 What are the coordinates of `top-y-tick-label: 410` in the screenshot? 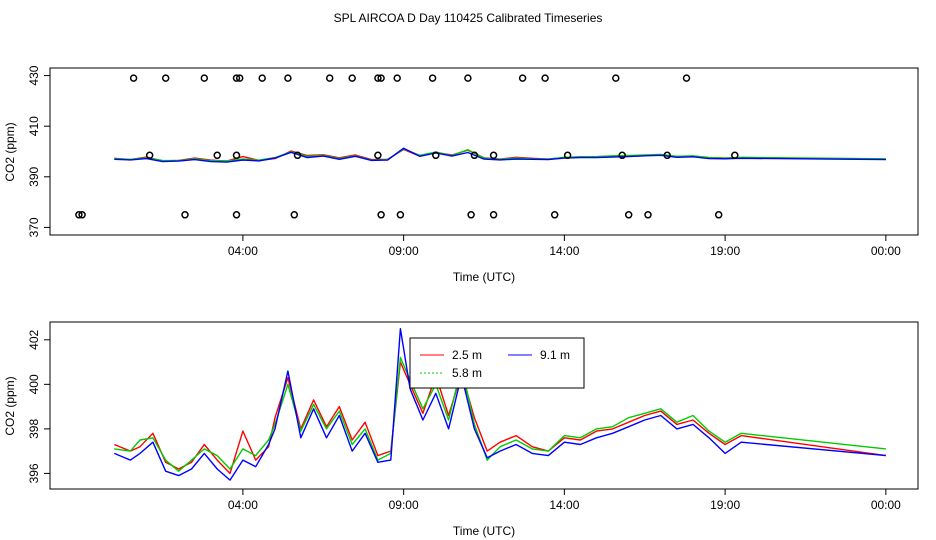 It's located at (34, 126).